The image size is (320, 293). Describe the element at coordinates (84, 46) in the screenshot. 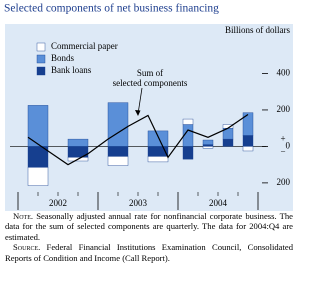

I see `legend-label: Commercial paper` at that location.